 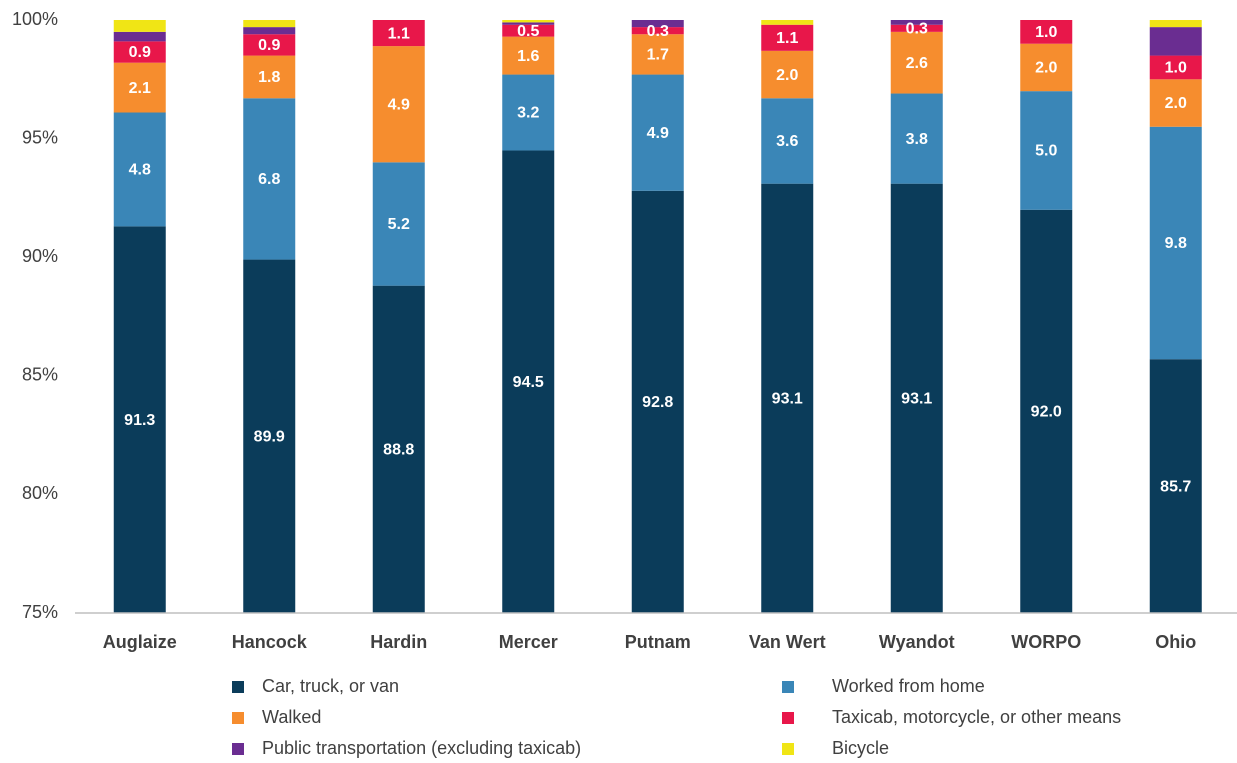 I want to click on legend-label: Taxicab, motorcycle, or other means, so click(x=976, y=717).